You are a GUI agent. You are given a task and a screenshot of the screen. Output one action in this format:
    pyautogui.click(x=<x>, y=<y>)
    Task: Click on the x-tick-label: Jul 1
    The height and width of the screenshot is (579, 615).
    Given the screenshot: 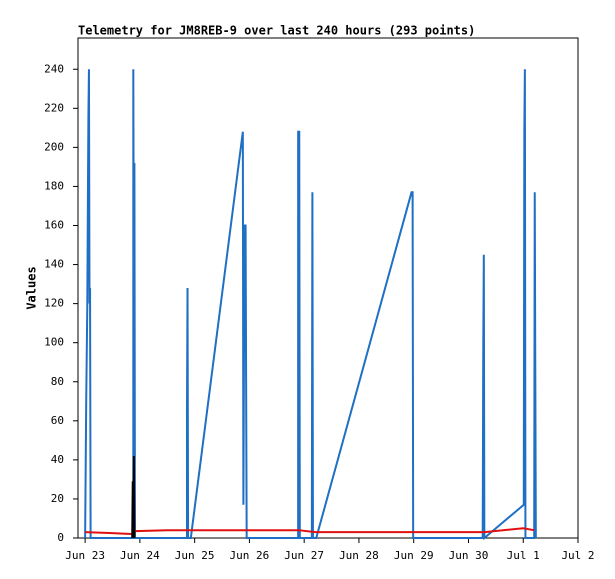 What is the action you would take?
    pyautogui.click(x=523, y=555)
    